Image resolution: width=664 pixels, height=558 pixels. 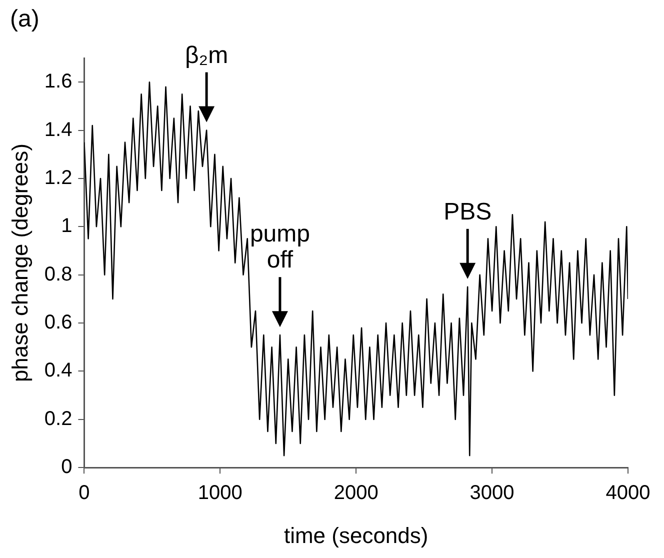 What do you see at coordinates (66, 467) in the screenshot?
I see `y-tick-label: 0` at bounding box center [66, 467].